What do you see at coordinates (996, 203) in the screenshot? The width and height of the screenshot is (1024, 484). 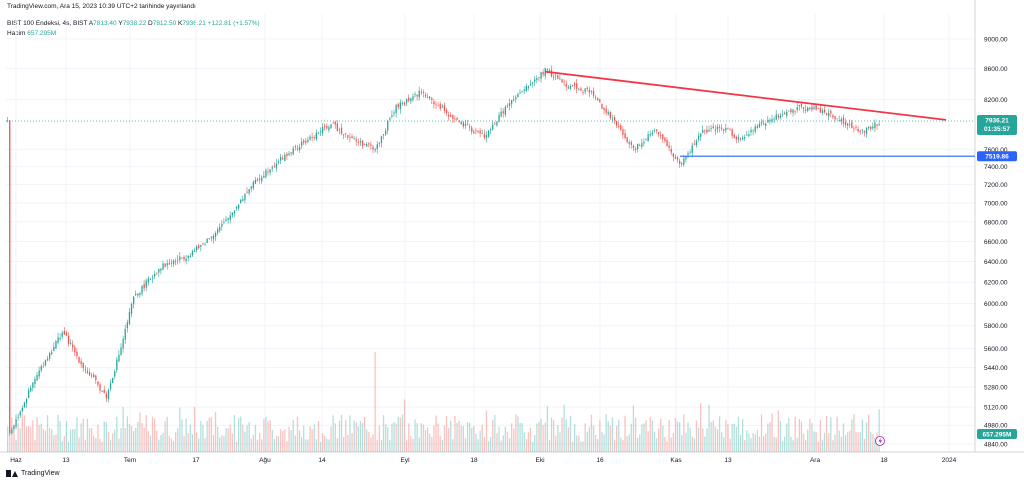 I see `y-tick-label: 7000.00` at bounding box center [996, 203].